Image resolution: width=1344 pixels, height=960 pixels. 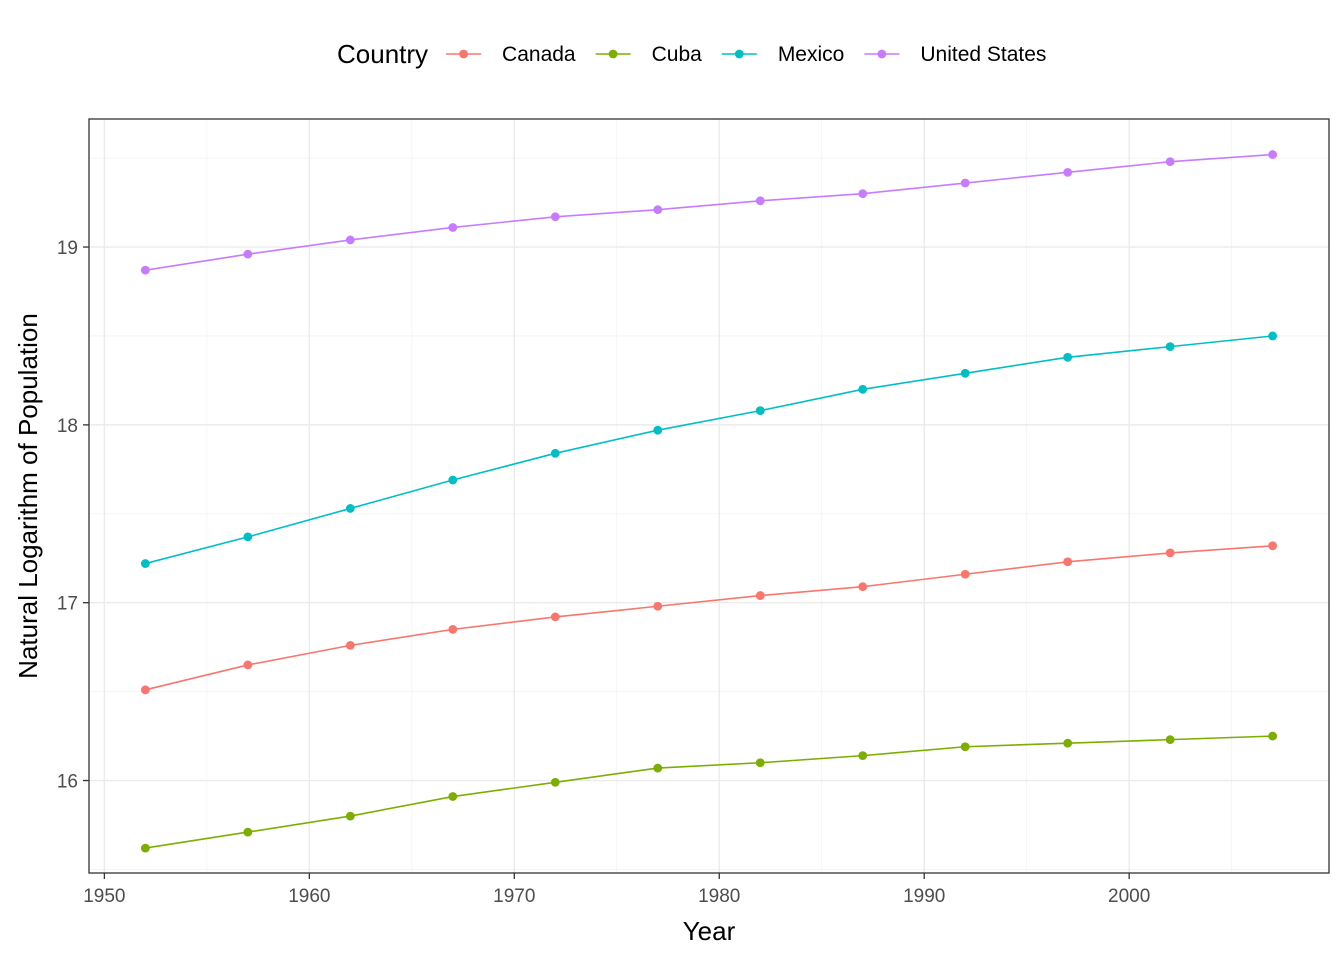 I want to click on y-tick-label: 16, so click(x=67, y=782).